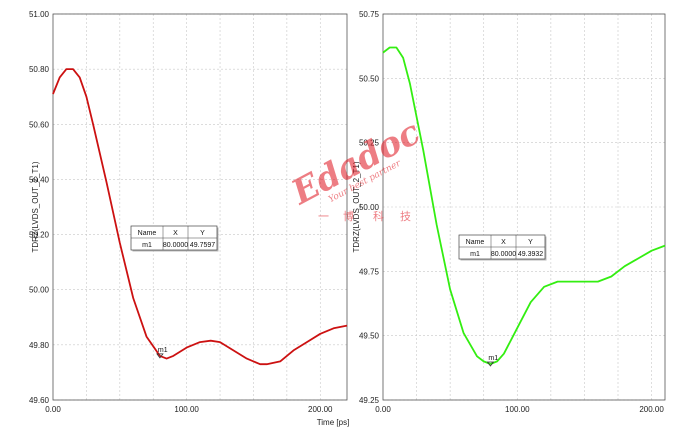 Image resolution: width=678 pixels, height=438 pixels. What do you see at coordinates (405, 216) in the screenshot?
I see `watermark-char-4: 技` at bounding box center [405, 216].